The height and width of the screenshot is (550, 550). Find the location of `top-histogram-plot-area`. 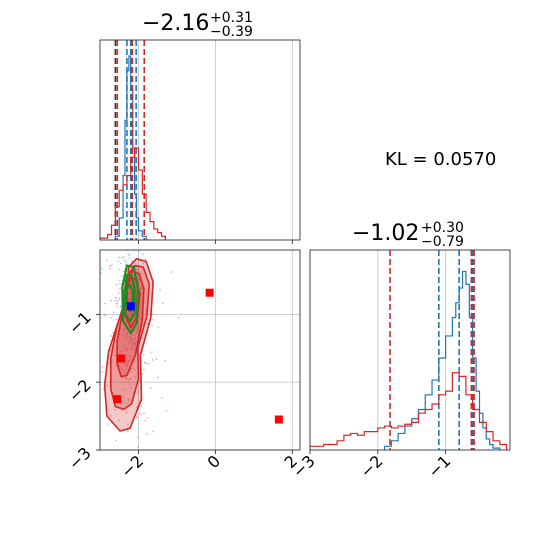

top-histogram-plot-area is located at coordinates (133, 140).